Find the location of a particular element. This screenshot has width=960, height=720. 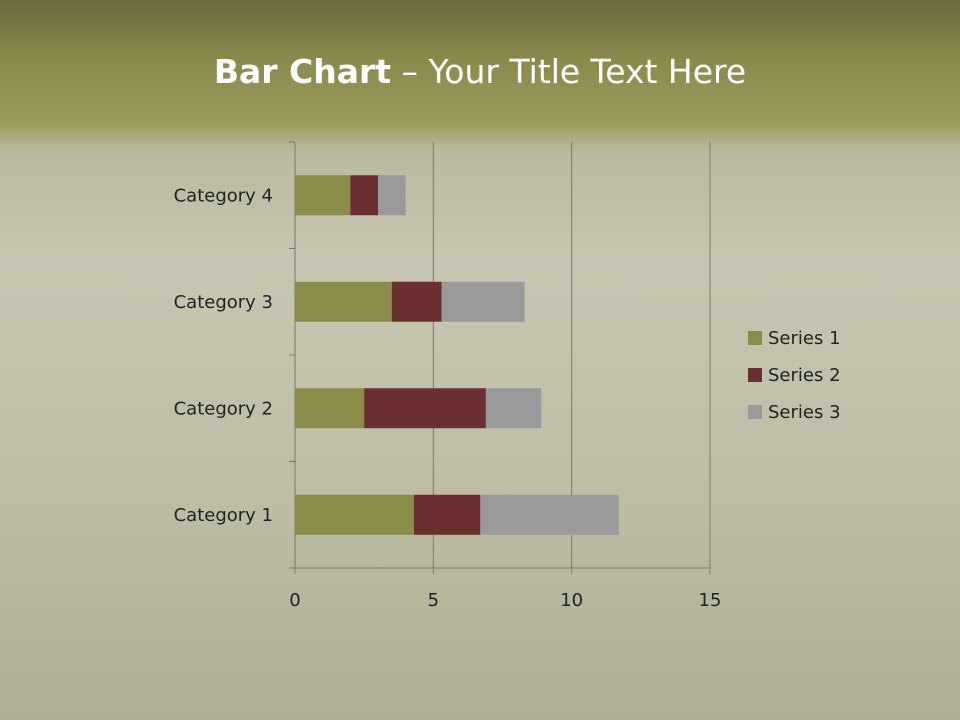

slide-title: Bar Chart – Your Title Text Here is located at coordinates (480, 71).